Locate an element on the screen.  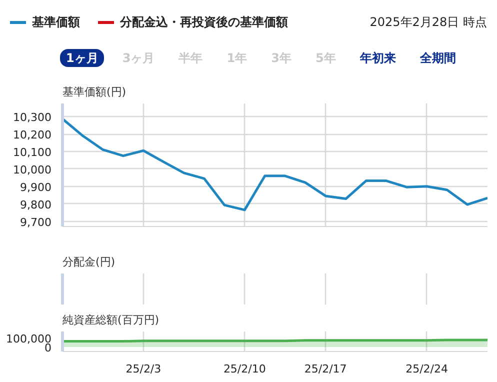
text: 2025年2月28日 時点 is located at coordinates (428, 22).